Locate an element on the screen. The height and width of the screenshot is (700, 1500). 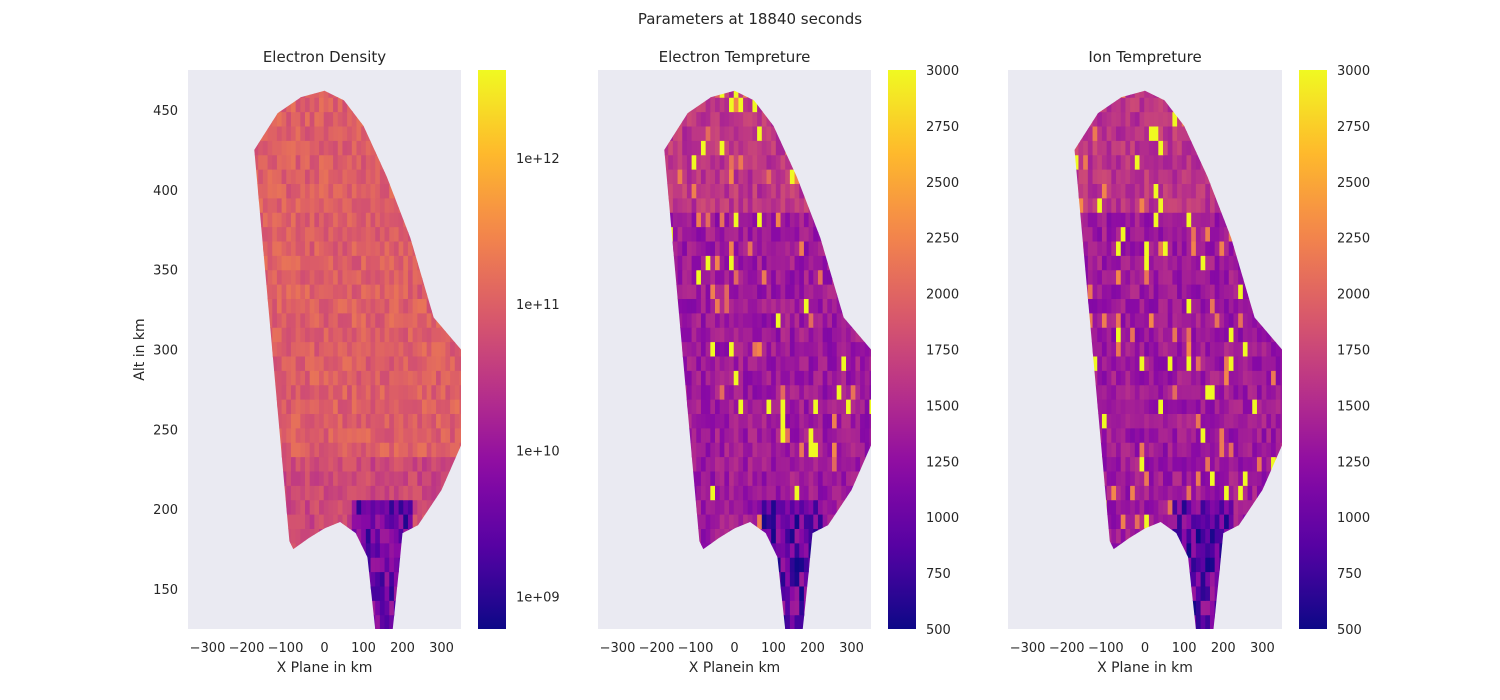
colorbar-tick-label: 750 is located at coordinates (938, 574).